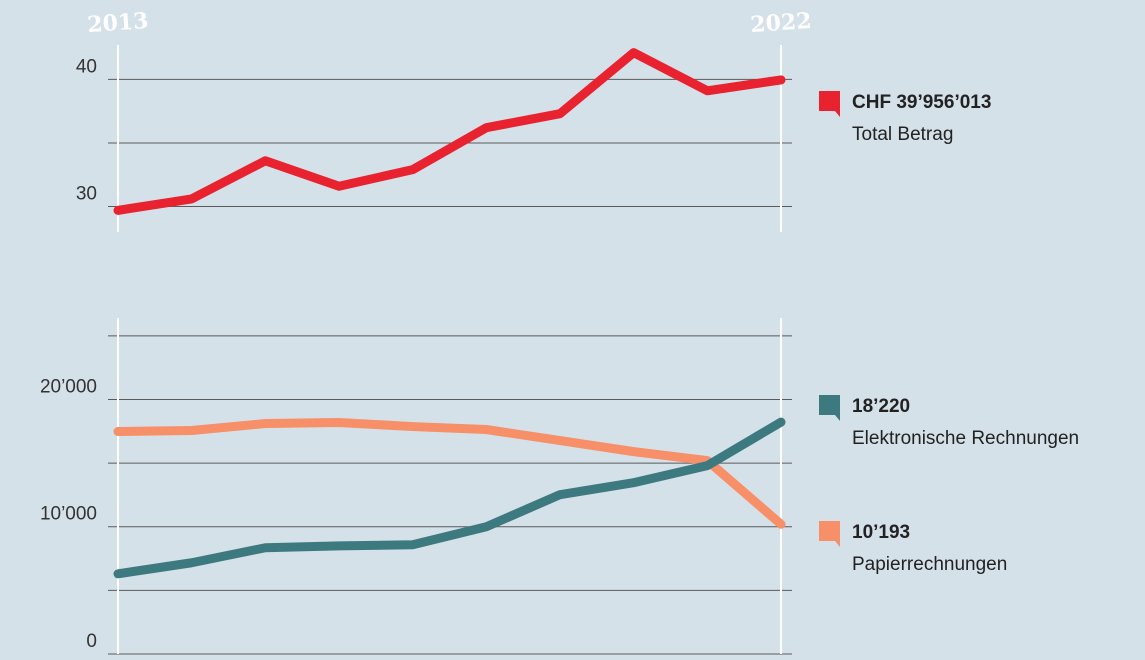  Describe the element at coordinates (68, 514) in the screenshot. I see `y-tick-label: 10’000` at that location.